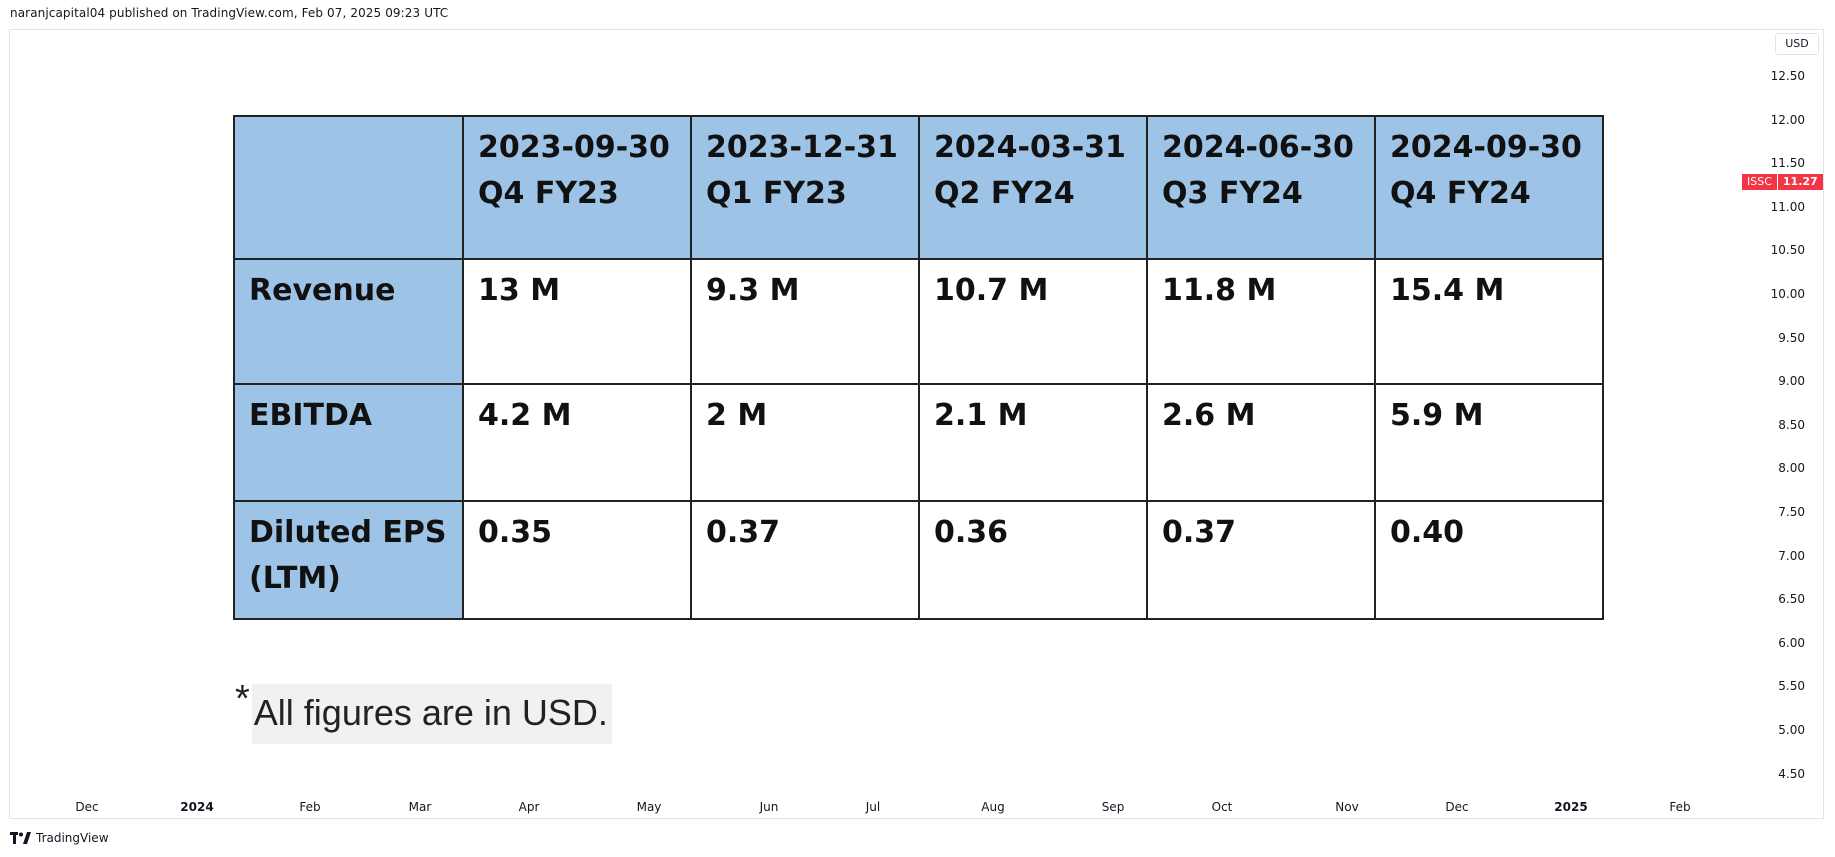 This screenshot has width=1835, height=857. What do you see at coordinates (1791, 642) in the screenshot?
I see `price-tick-label: 6.00` at bounding box center [1791, 642].